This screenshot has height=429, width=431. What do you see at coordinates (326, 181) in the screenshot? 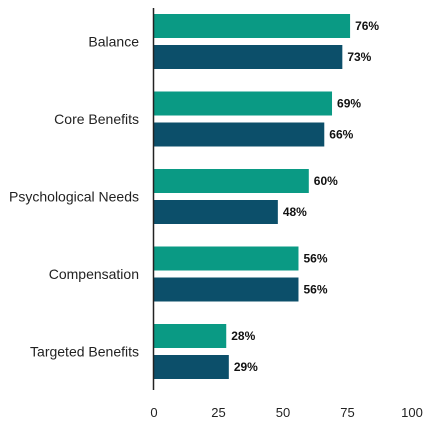
I see `value-label: 60%` at bounding box center [326, 181].